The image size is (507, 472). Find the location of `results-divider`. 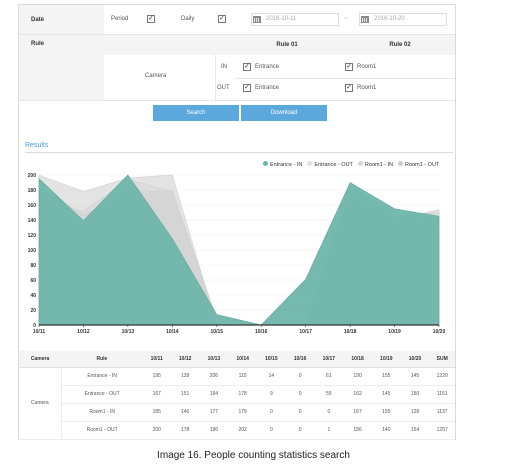

results-divider is located at coordinates (239, 152).